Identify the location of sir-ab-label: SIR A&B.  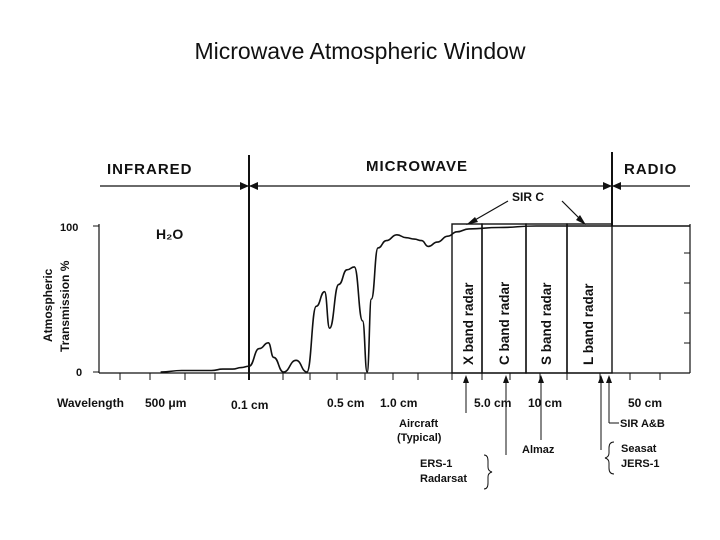
(642, 424).